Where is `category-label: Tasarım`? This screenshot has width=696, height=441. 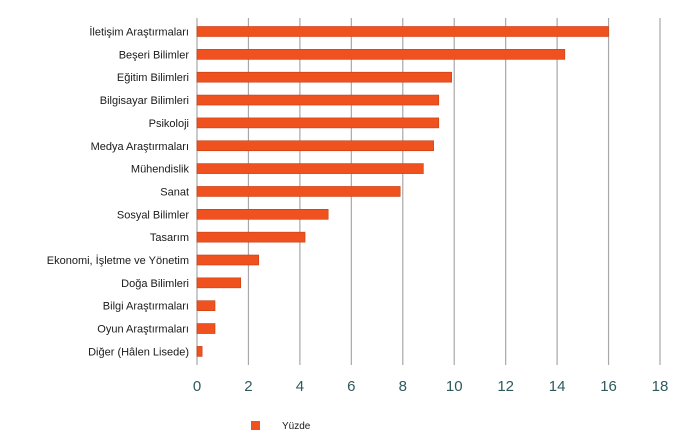 category-label: Tasarım is located at coordinates (169, 238).